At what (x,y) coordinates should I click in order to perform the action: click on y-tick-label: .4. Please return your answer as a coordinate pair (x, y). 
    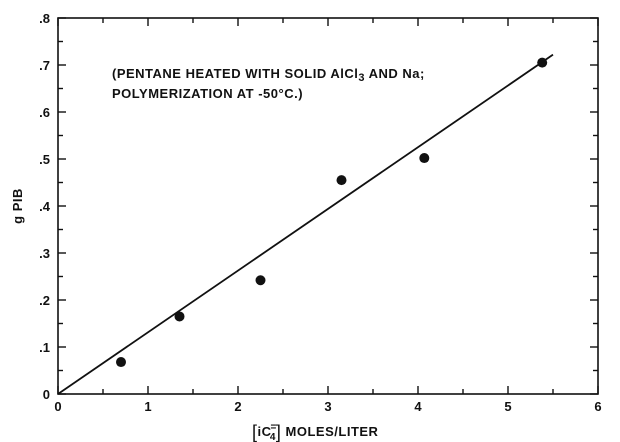
    Looking at the image, I should click on (45, 206).